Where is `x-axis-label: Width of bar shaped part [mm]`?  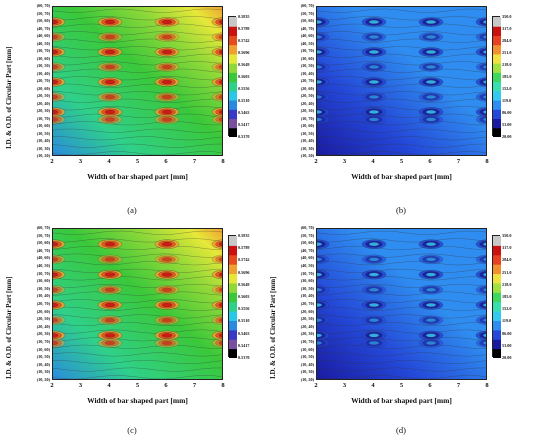
x-axis-label: Width of bar shaped part [mm] is located at coordinates (401, 400).